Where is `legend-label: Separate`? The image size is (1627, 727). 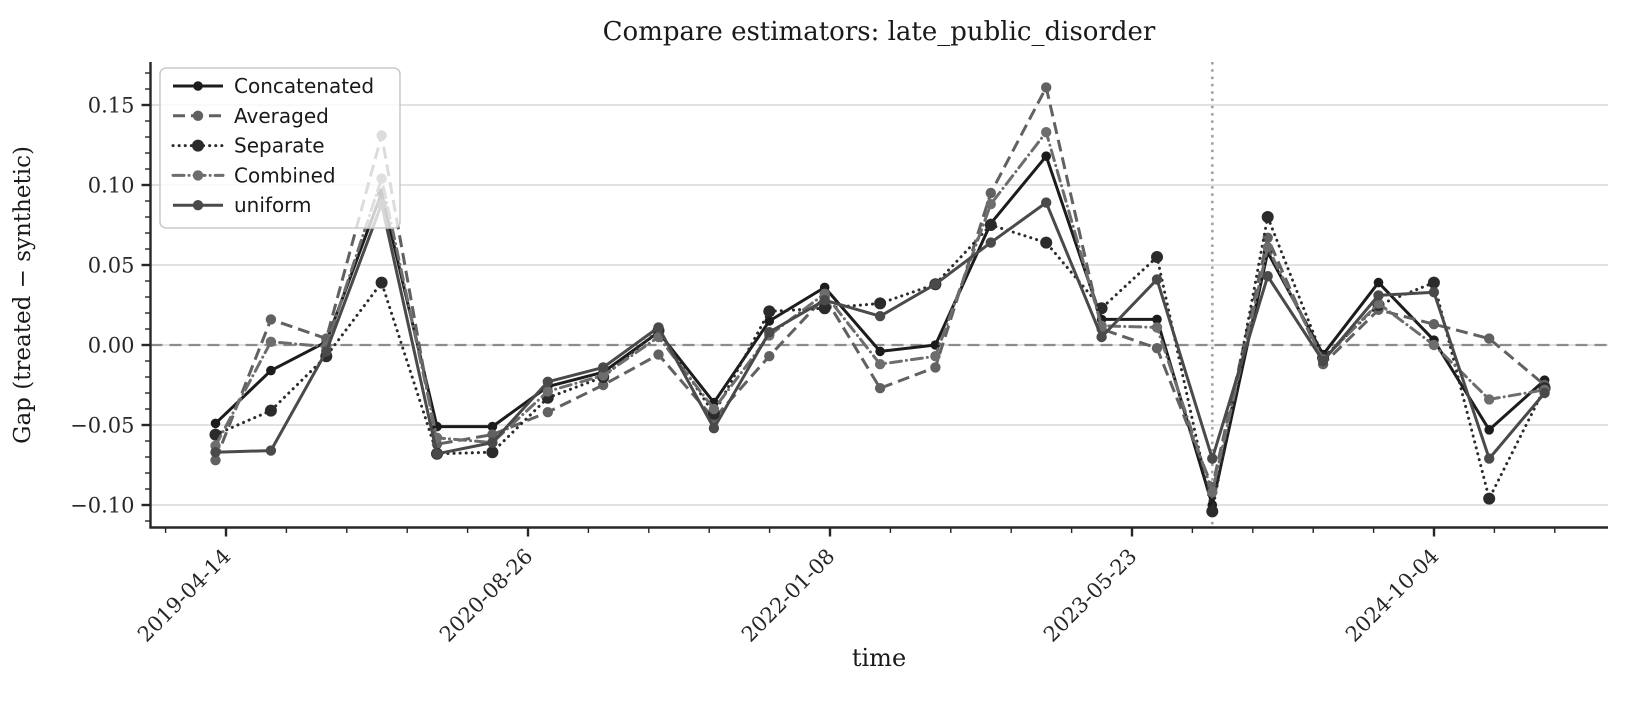
legend-label: Separate is located at coordinates (279, 146).